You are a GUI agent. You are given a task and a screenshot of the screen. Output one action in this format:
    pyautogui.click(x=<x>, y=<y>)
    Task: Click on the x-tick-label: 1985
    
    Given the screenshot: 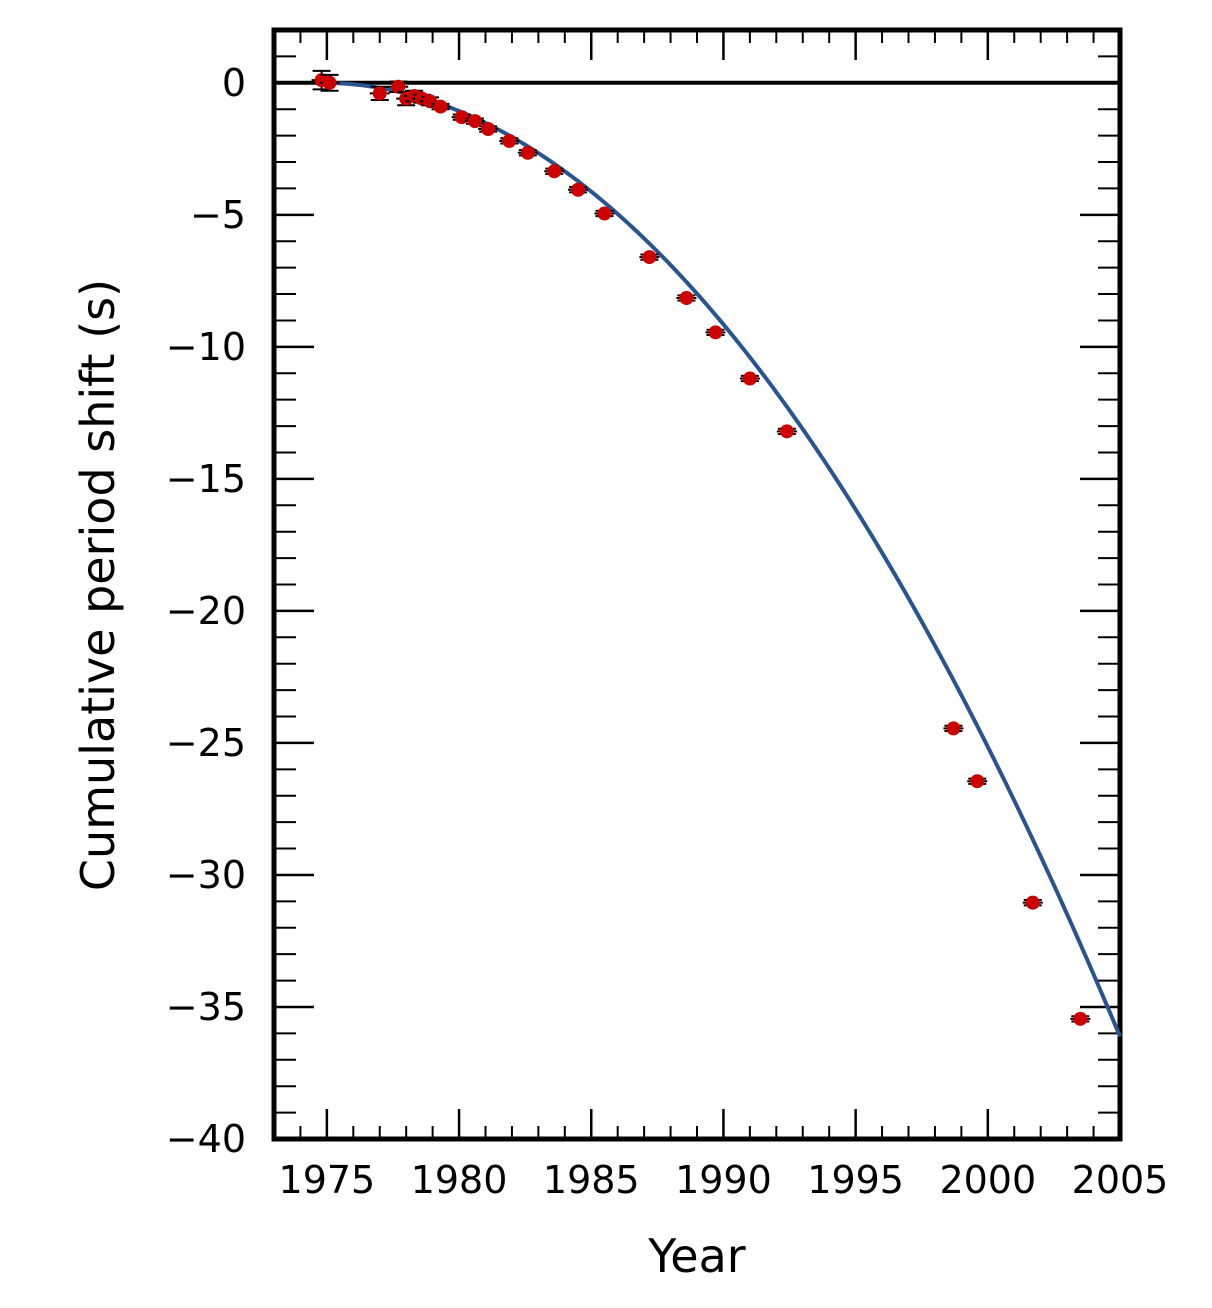 What is the action you would take?
    pyautogui.click(x=591, y=1180)
    